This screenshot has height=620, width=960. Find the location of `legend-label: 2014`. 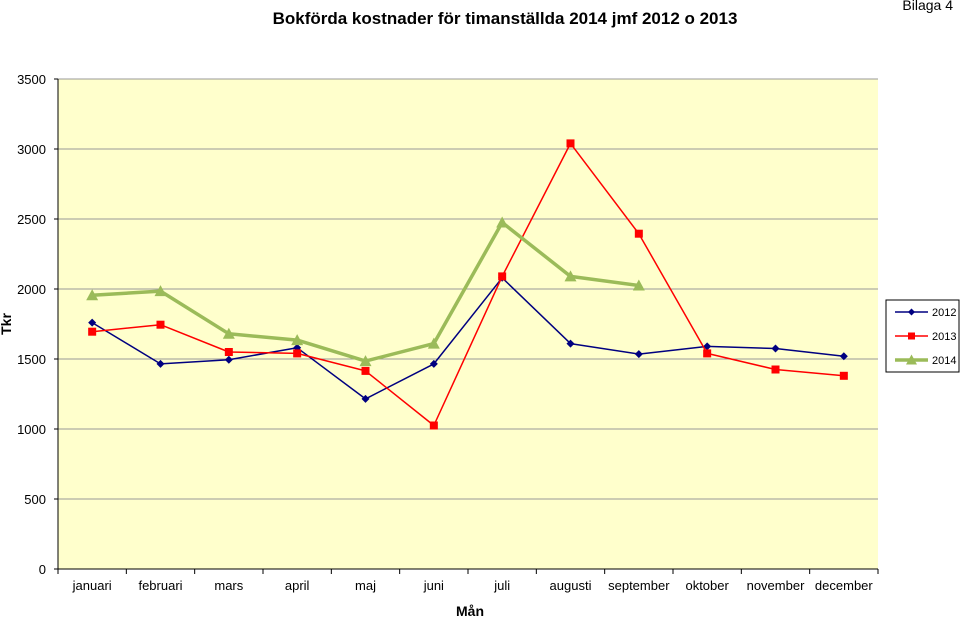

legend-label: 2014 is located at coordinates (944, 361).